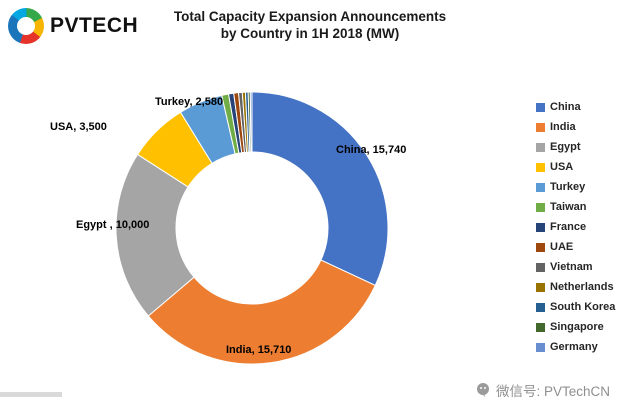 This screenshot has height=406, width=620. What do you see at coordinates (575, 247) in the screenshot?
I see `legend-item-uae: UAE` at bounding box center [575, 247].